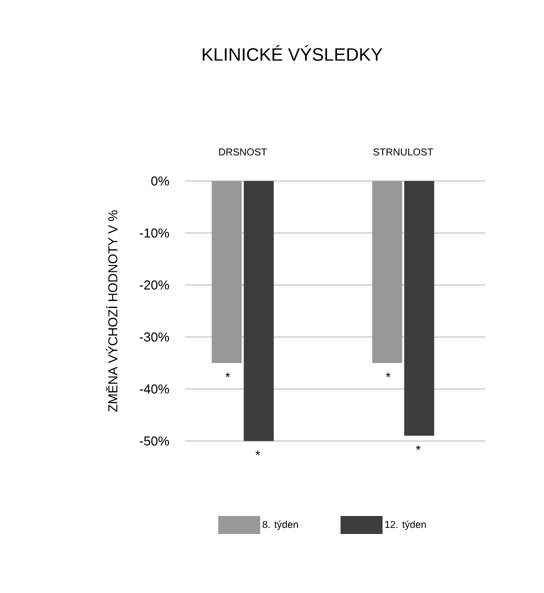 The image size is (544, 593). What do you see at coordinates (155, 285) in the screenshot?
I see `y-tick-label: -20%` at bounding box center [155, 285].